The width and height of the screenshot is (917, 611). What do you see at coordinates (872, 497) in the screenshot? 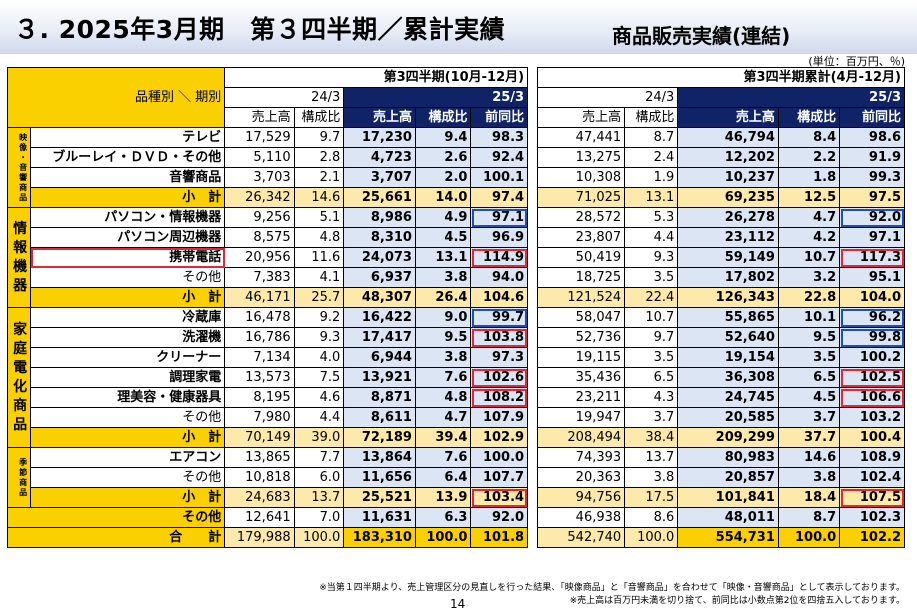
I see `cell-value: 107.5` at bounding box center [872, 497].